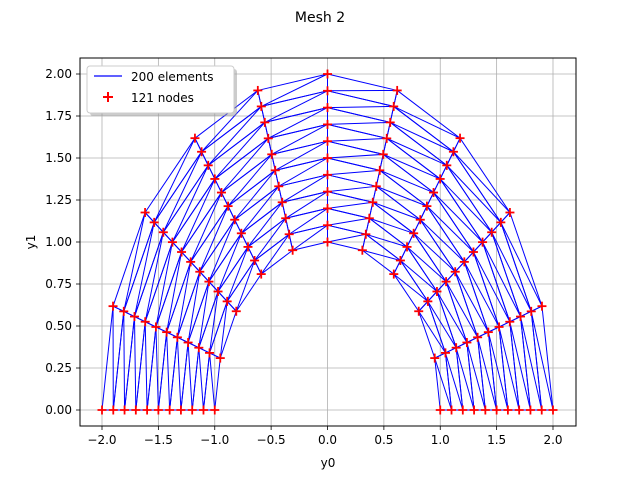 This screenshot has height=480, width=640. Describe the element at coordinates (552, 440) in the screenshot. I see `x-tick-label: 2.0` at that location.